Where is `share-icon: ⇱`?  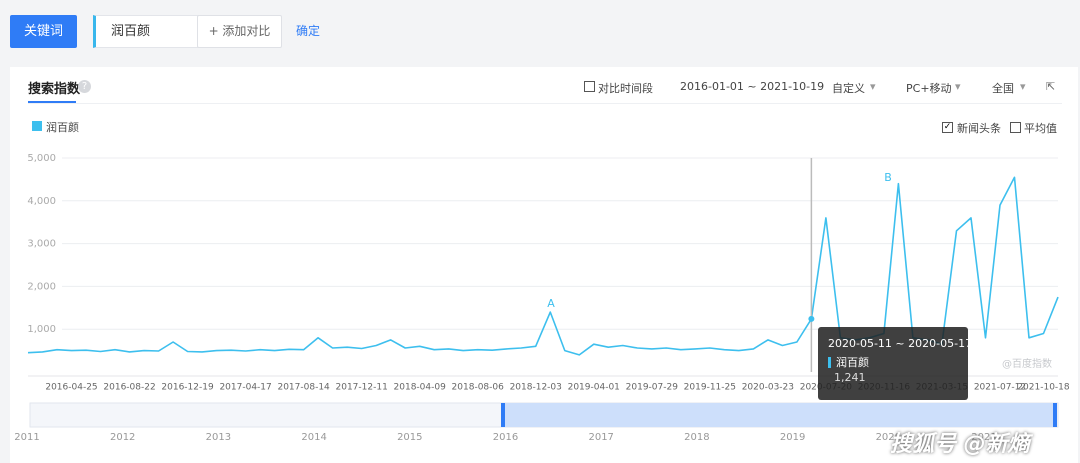
share-icon: ⇱ is located at coordinates (1051, 86).